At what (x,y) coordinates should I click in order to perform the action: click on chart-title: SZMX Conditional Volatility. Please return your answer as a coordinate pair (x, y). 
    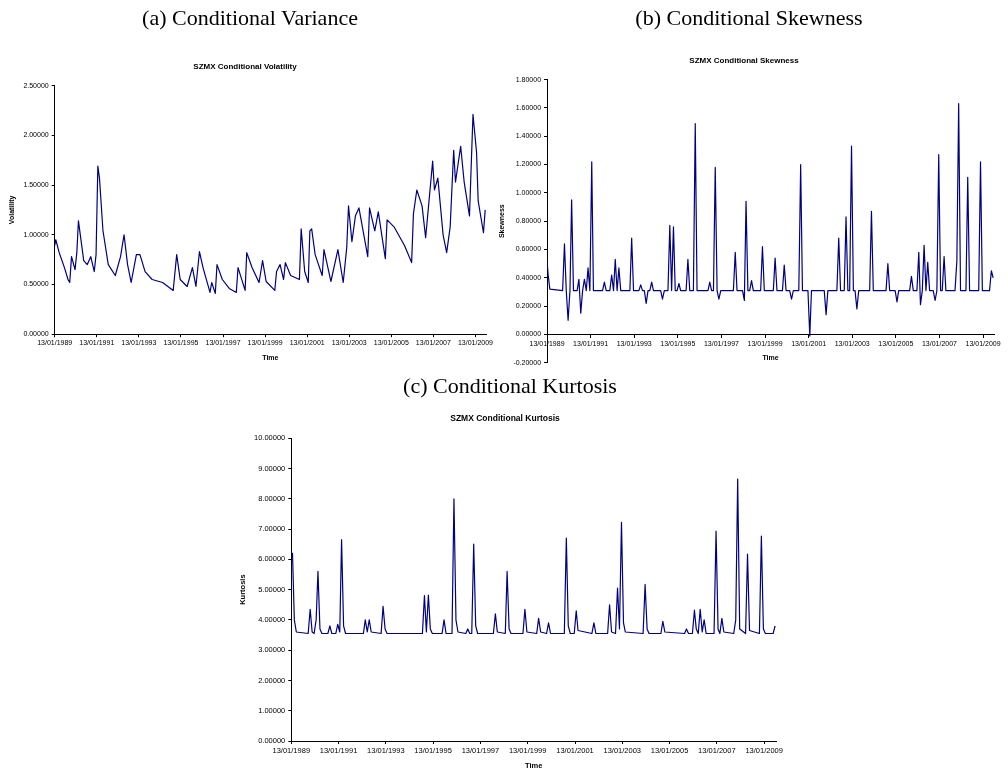
    Looking at the image, I should click on (245, 66).